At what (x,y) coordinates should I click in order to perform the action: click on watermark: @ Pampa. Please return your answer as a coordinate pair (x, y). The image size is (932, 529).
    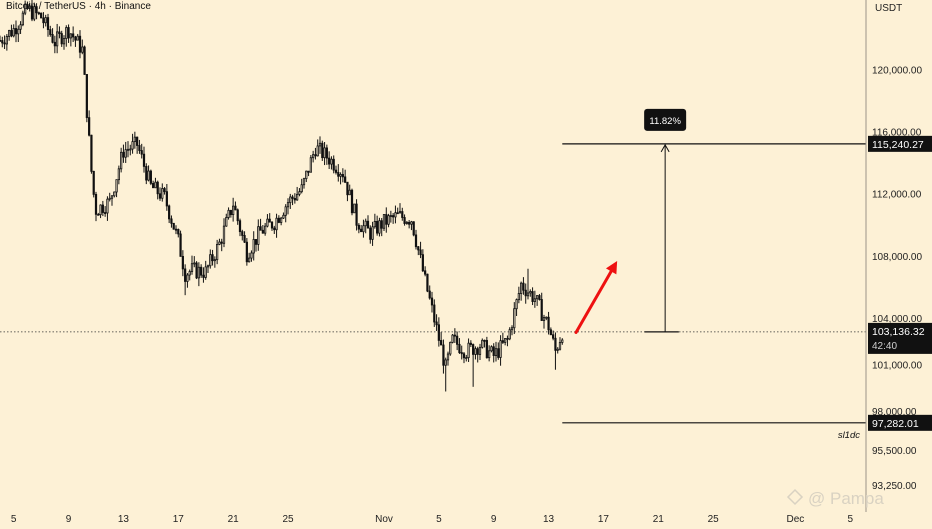
    Looking at the image, I should click on (846, 498).